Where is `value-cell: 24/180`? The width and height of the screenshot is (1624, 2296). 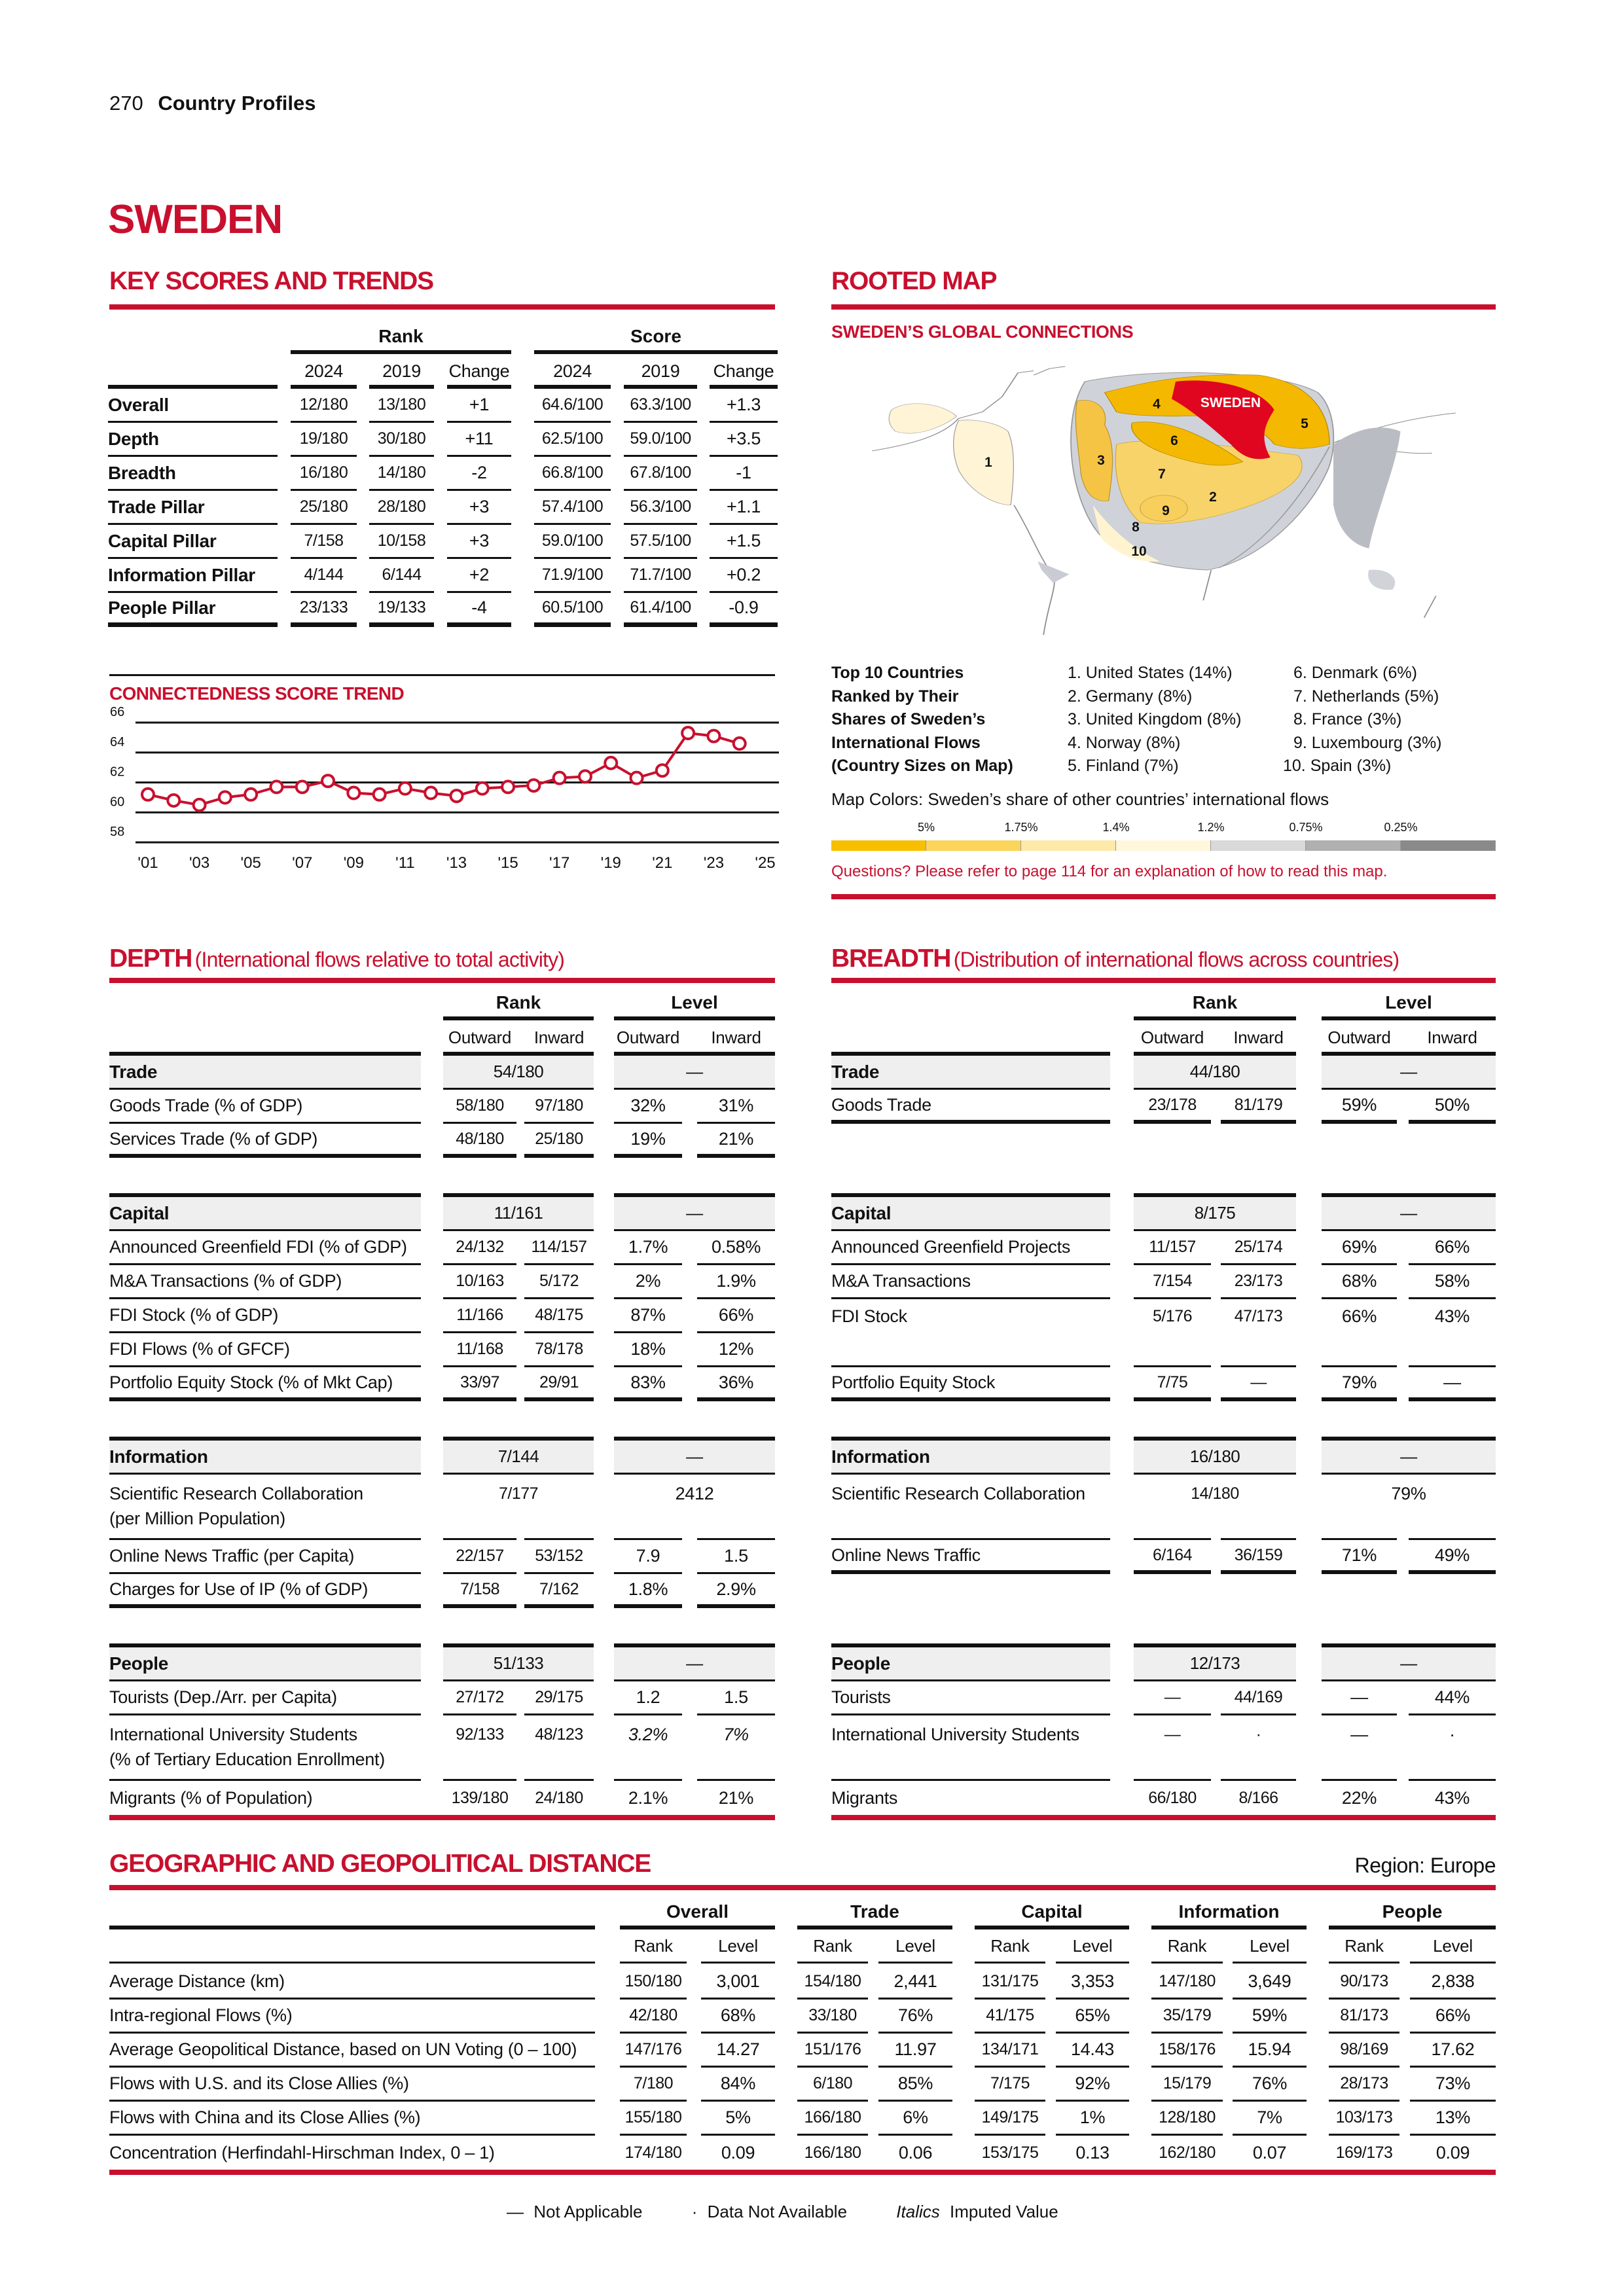 value-cell: 24/180 is located at coordinates (559, 1797).